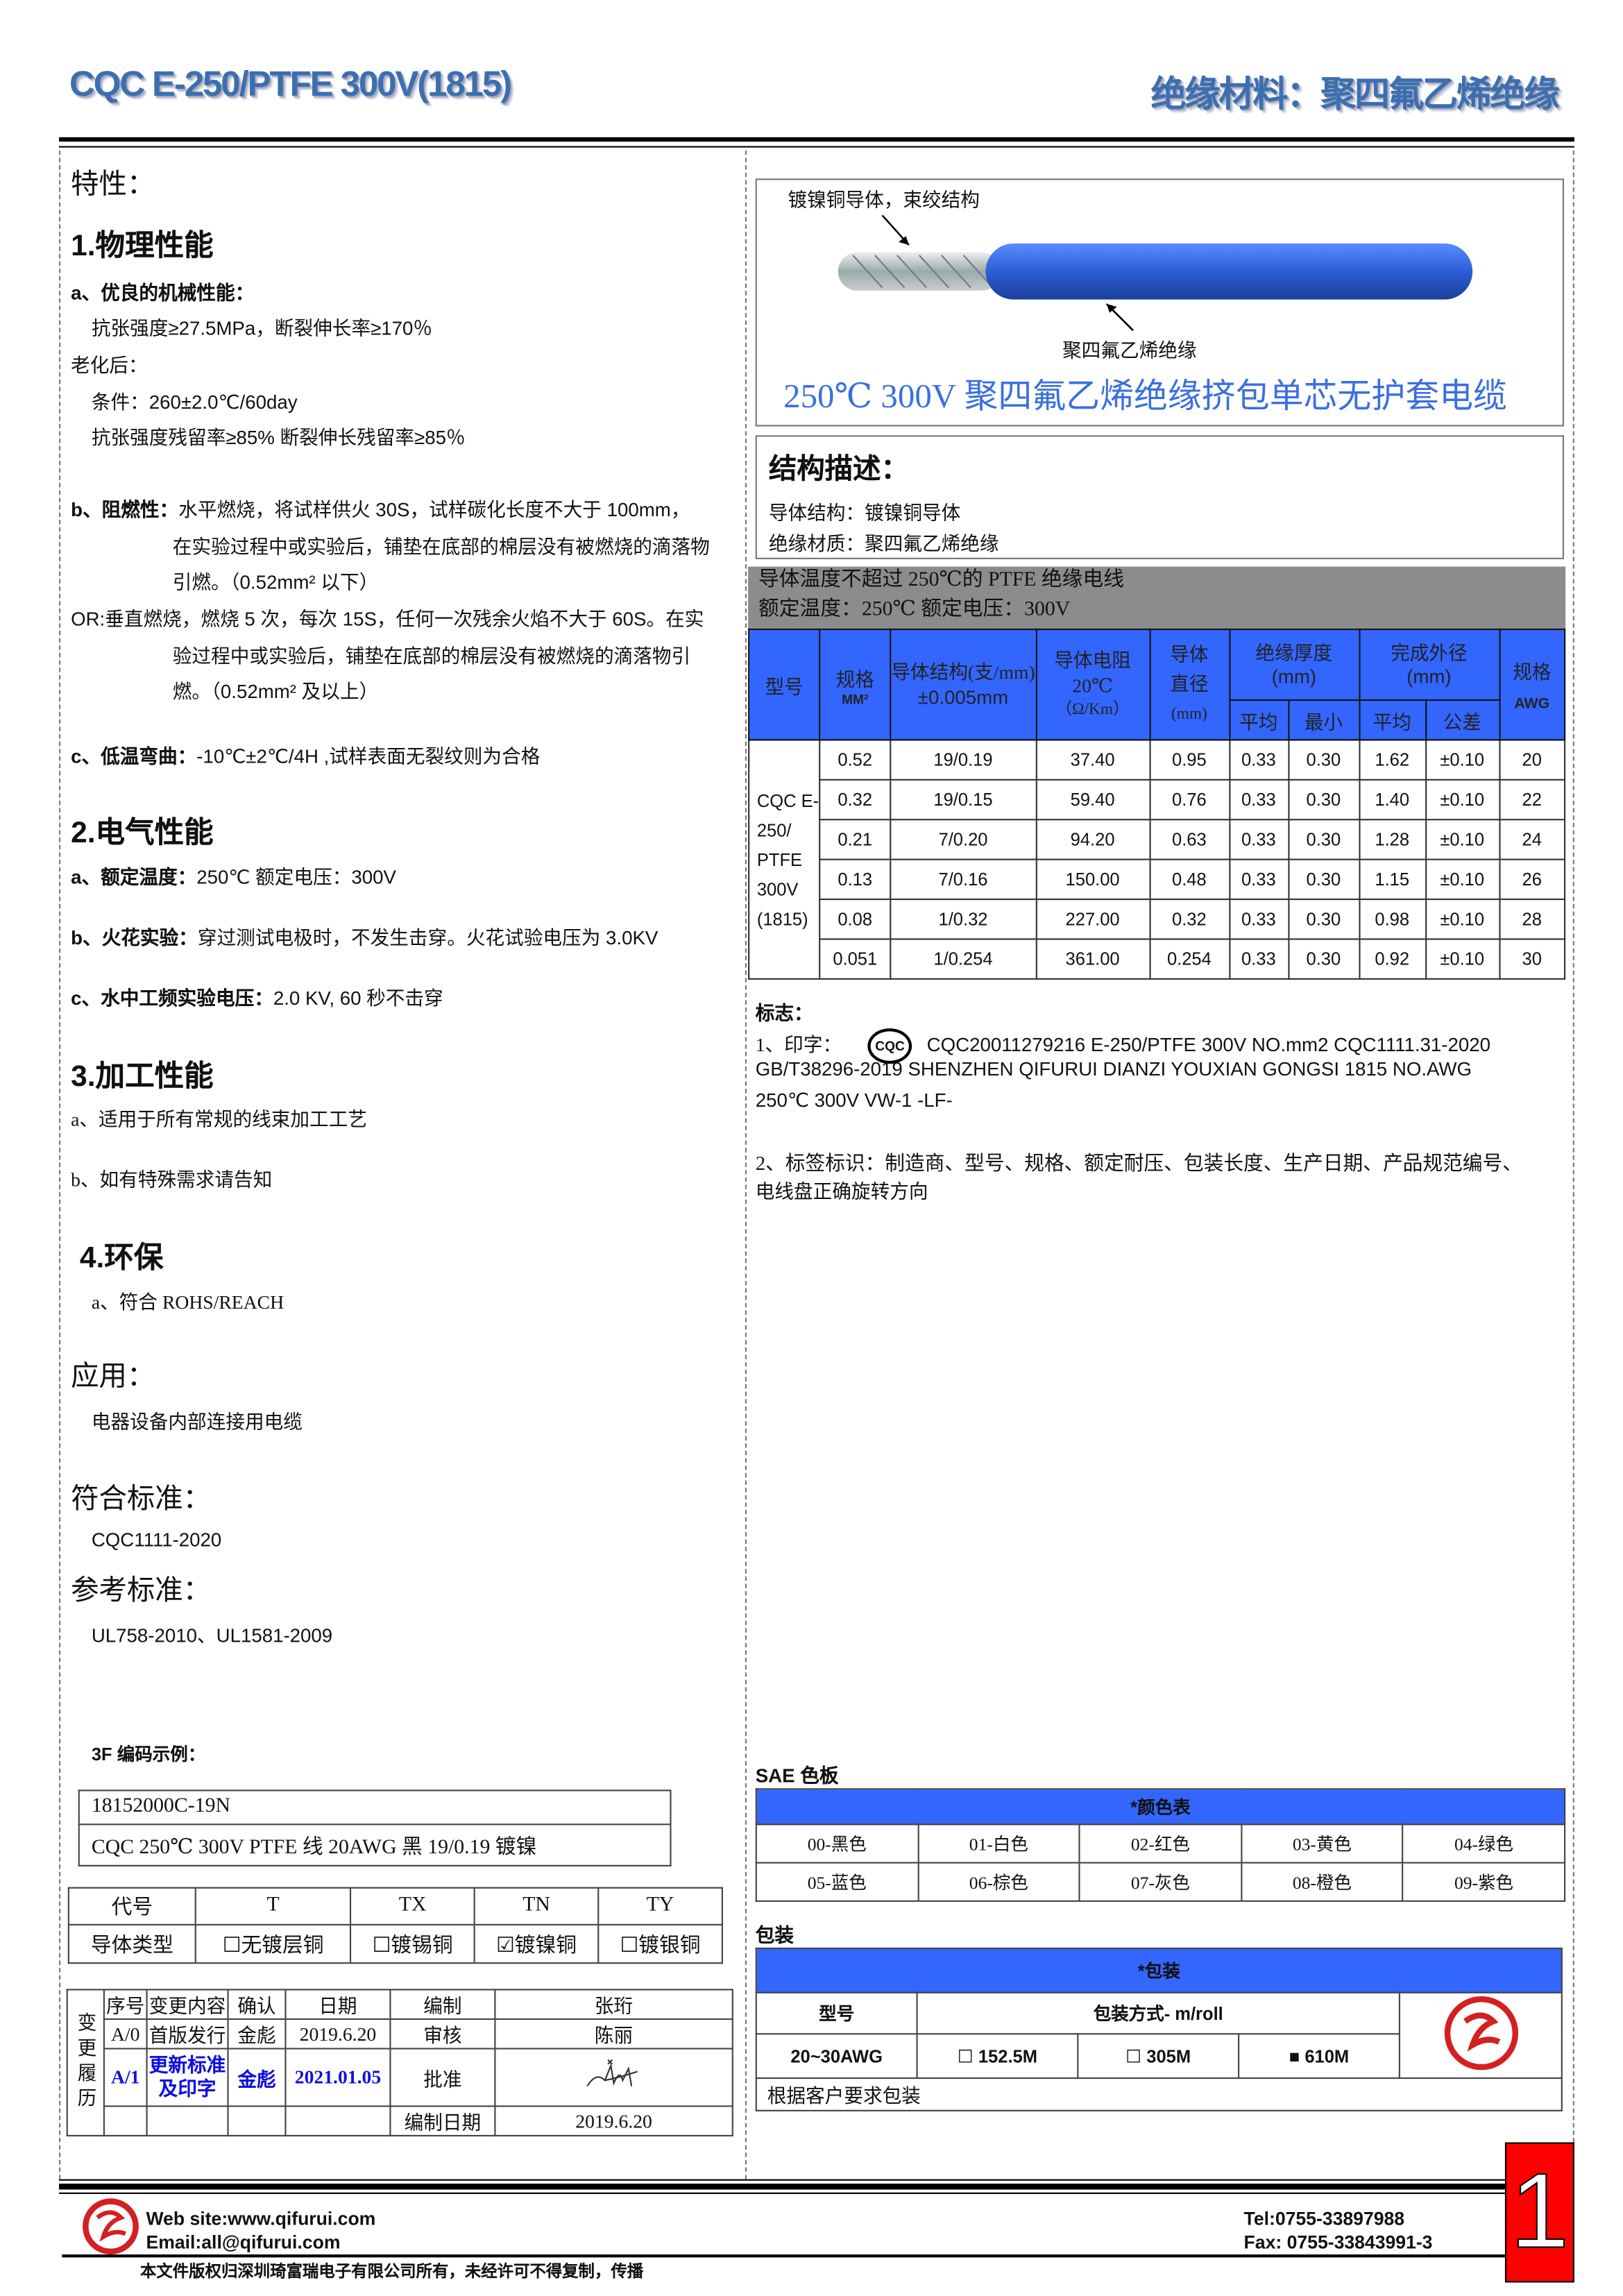 This screenshot has height=2296, width=1623. I want to click on spec-cell: 22, so click(1532, 800).